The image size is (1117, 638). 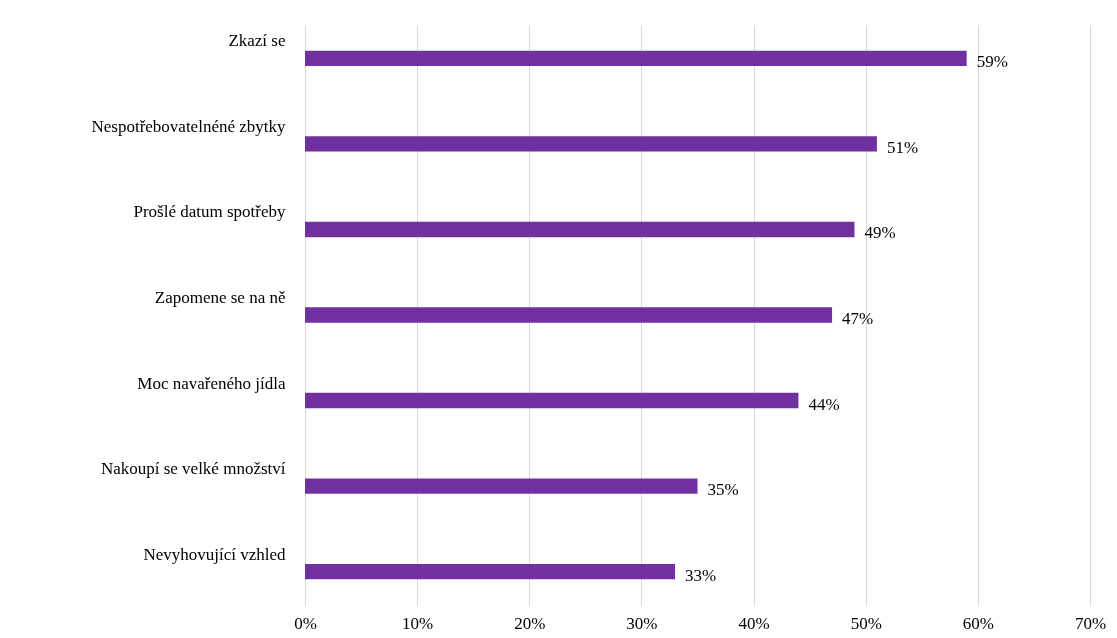 What do you see at coordinates (880, 233) in the screenshot?
I see `data-label: 49%` at bounding box center [880, 233].